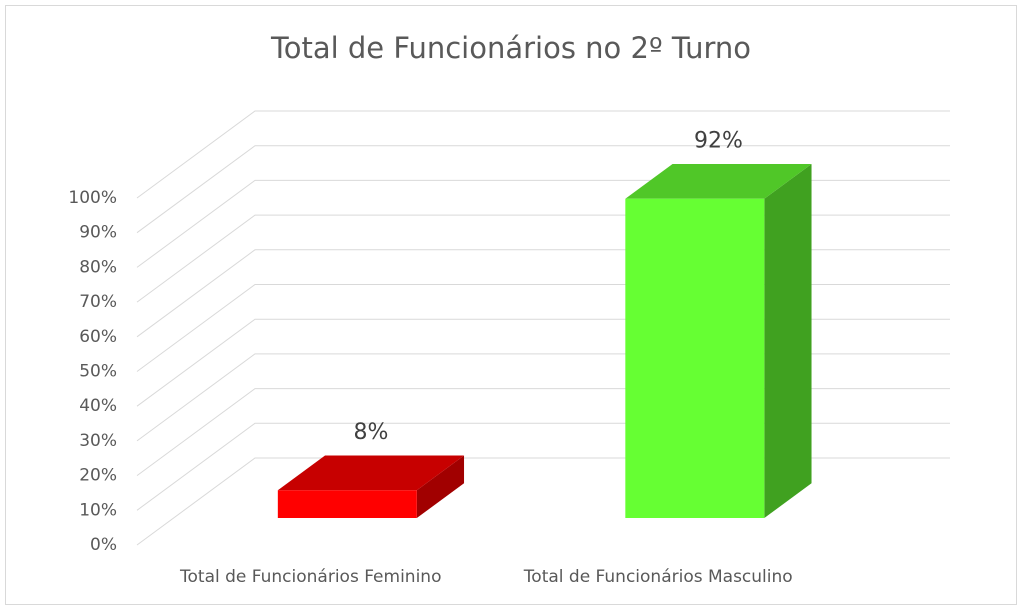 The image size is (1022, 610). I want to click on y-tick-label: 10%, so click(98, 510).